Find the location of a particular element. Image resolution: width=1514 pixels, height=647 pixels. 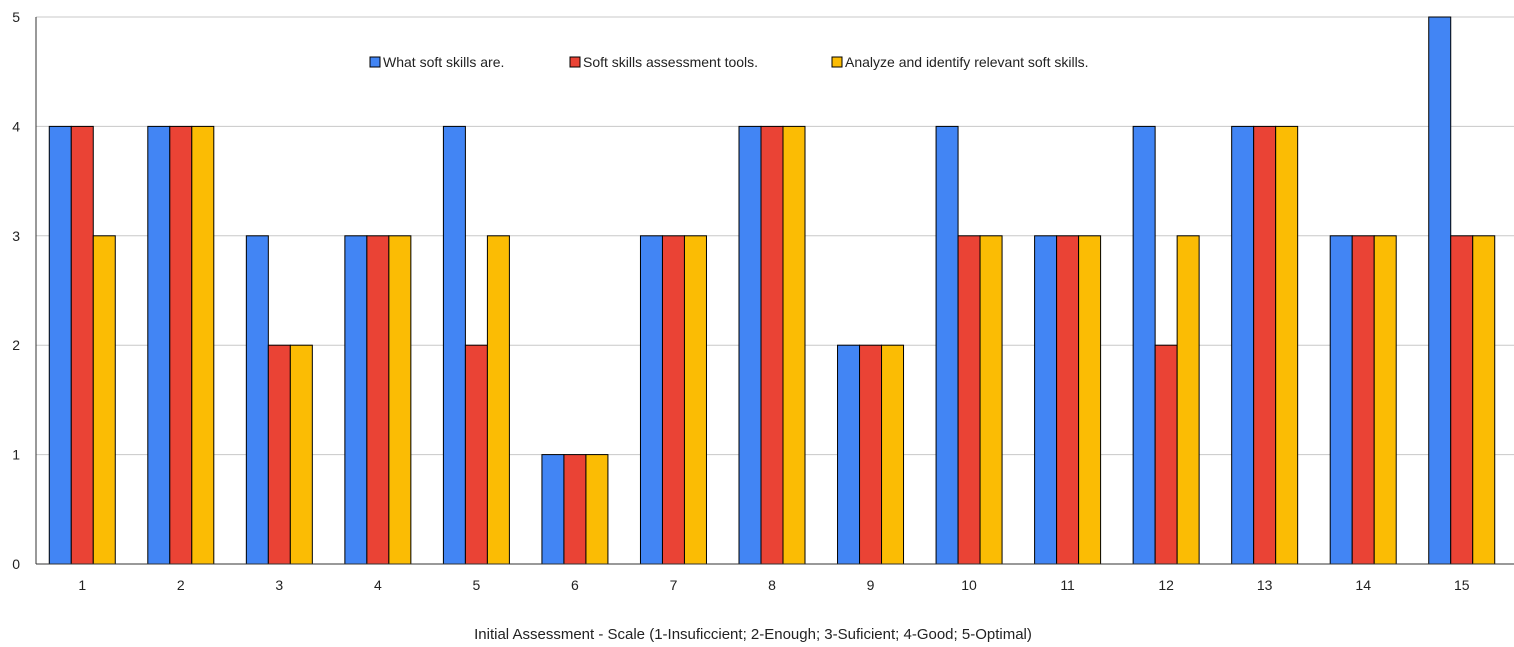

y-axis-ticks: 0 1 2 3 4 5 is located at coordinates (16, 290).